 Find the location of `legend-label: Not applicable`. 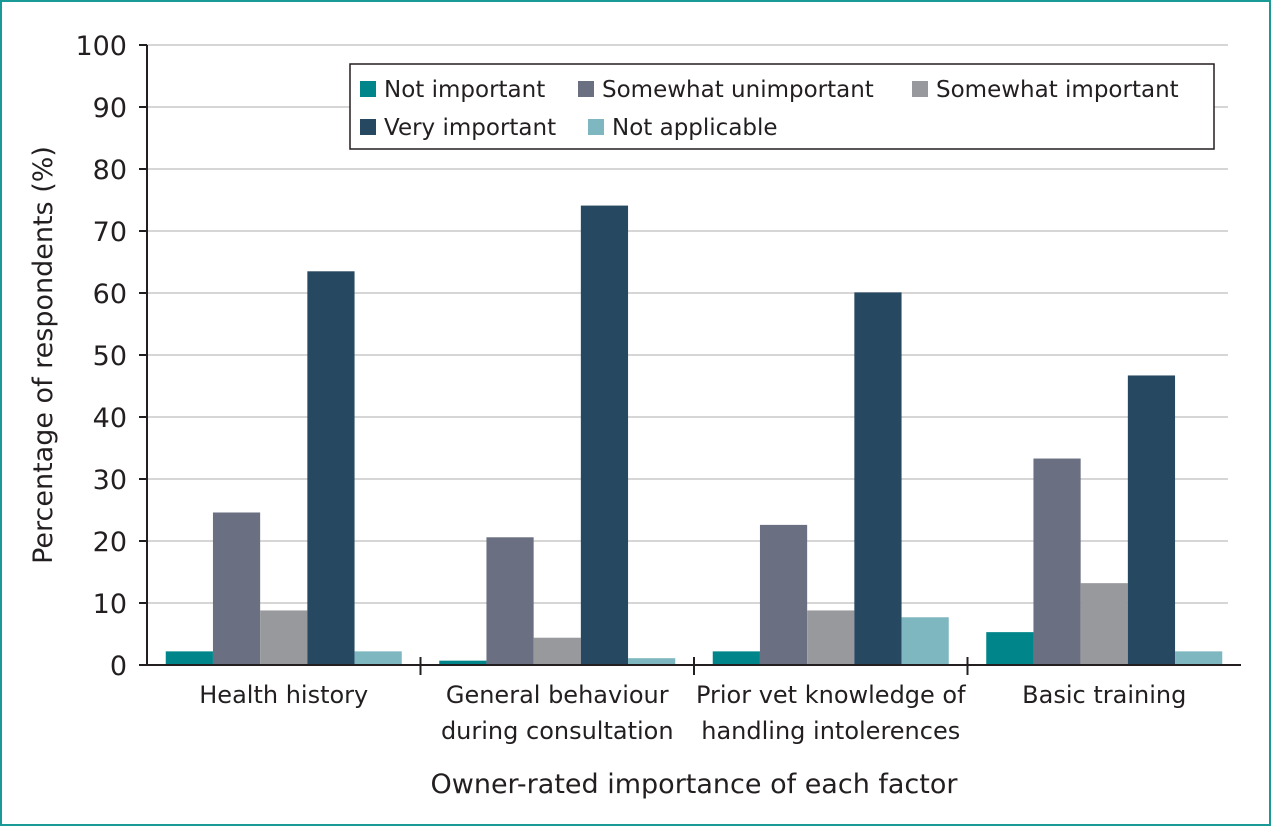

legend-label: Not applicable is located at coordinates (695, 128).